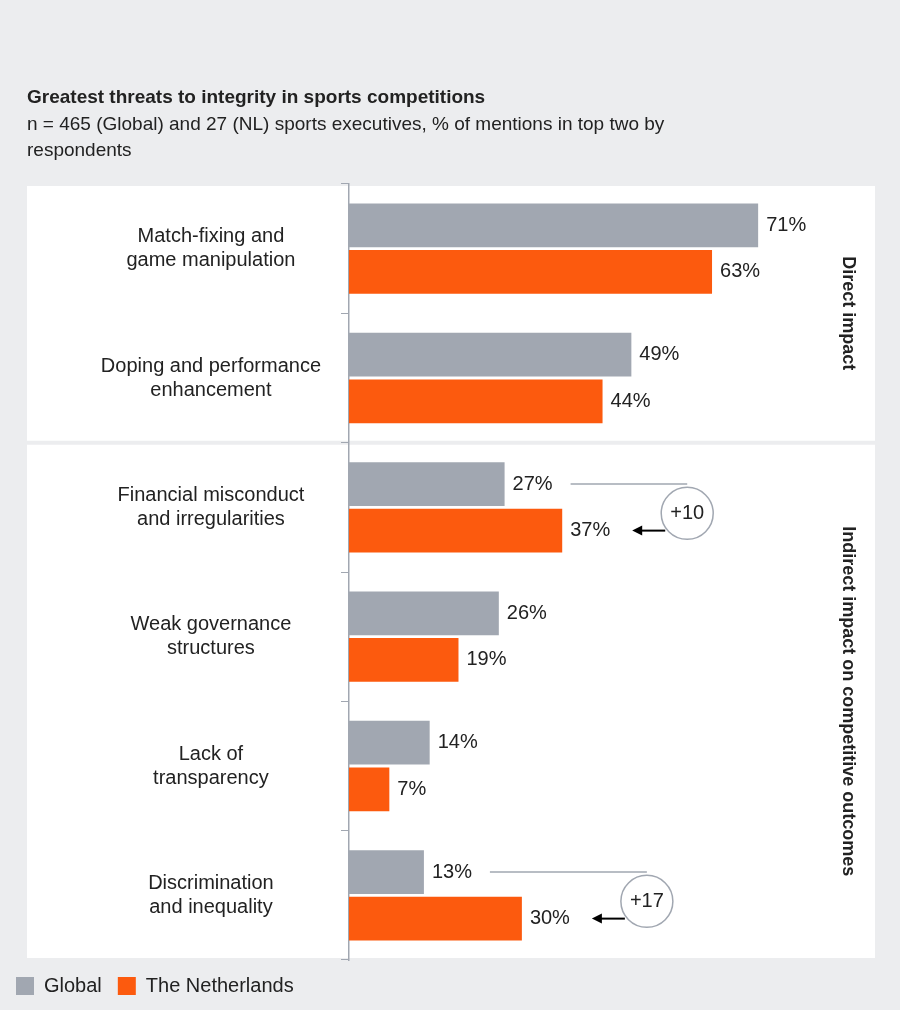 Image resolution: width=900 pixels, height=1010 pixels. I want to click on legend-label: Global, so click(73, 984).